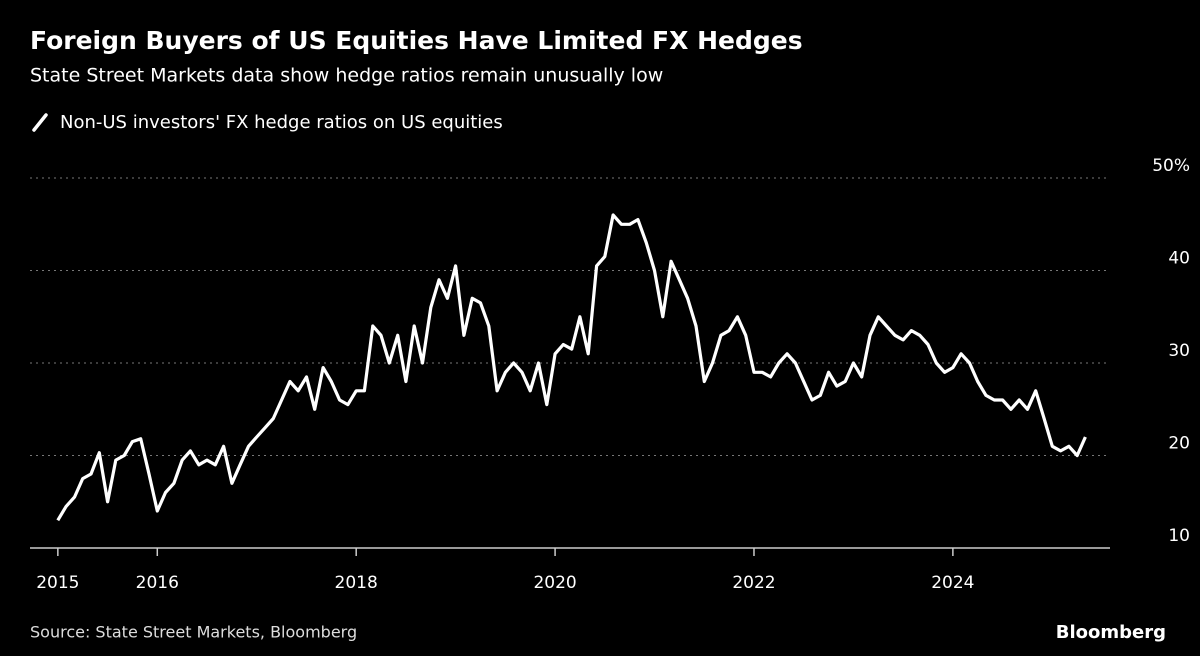  I want to click on source: Source: State Street Markets, Bloomberg, so click(193, 632).